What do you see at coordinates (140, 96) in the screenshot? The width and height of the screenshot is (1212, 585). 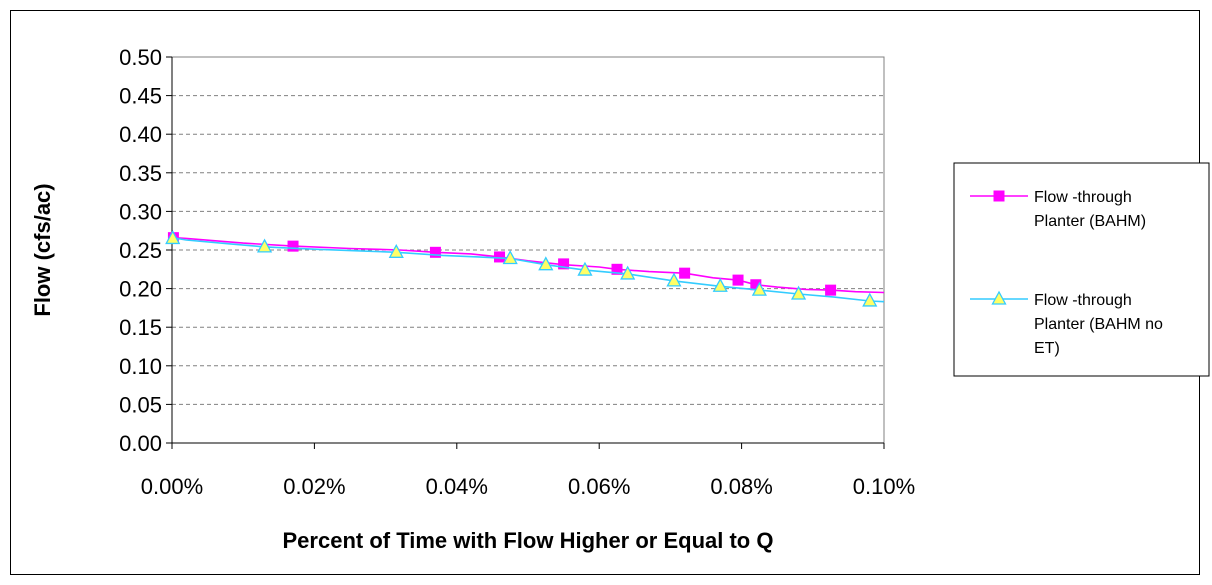 I see `y-tick-label: 0.45` at bounding box center [140, 96].